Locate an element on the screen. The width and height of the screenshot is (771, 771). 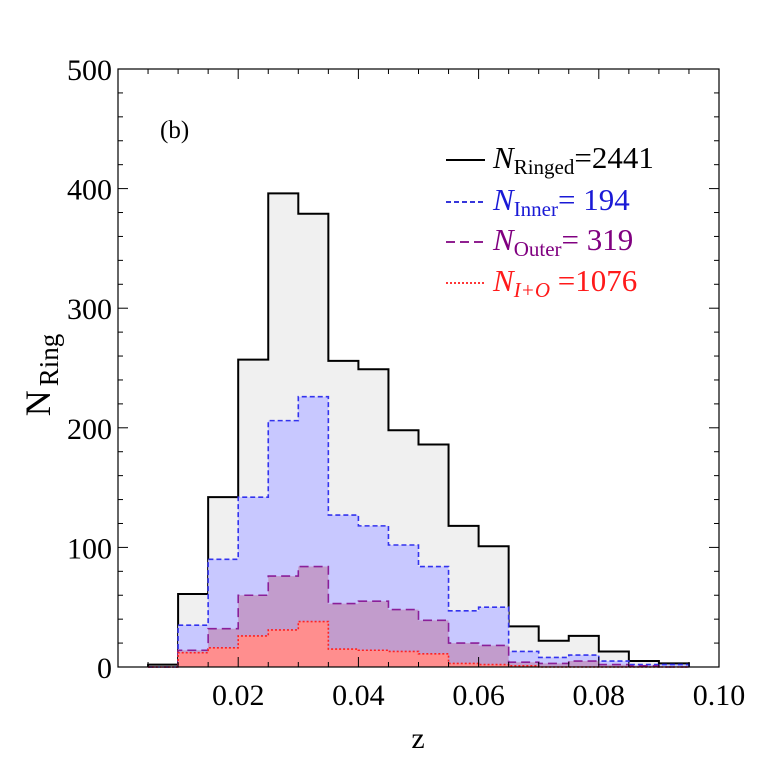
legend-value: =1076 is located at coordinates (593, 280).